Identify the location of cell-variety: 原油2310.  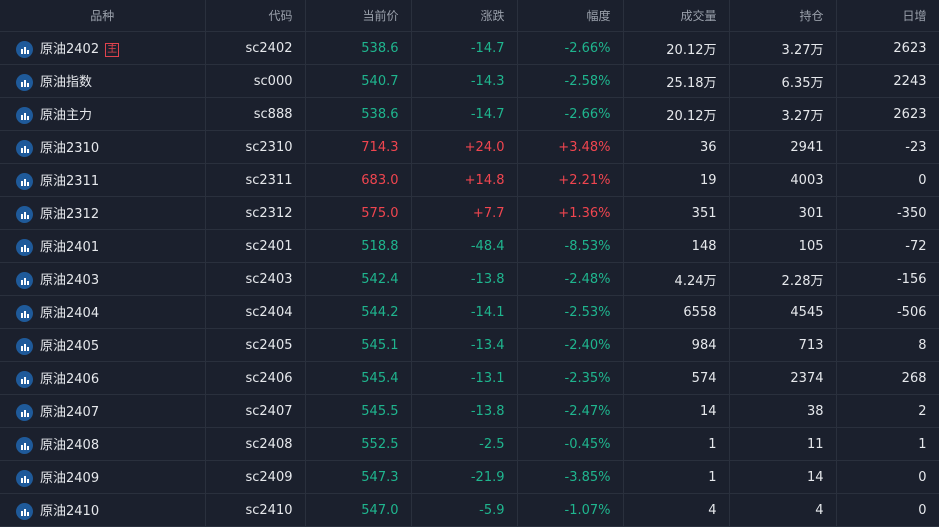
(103, 147).